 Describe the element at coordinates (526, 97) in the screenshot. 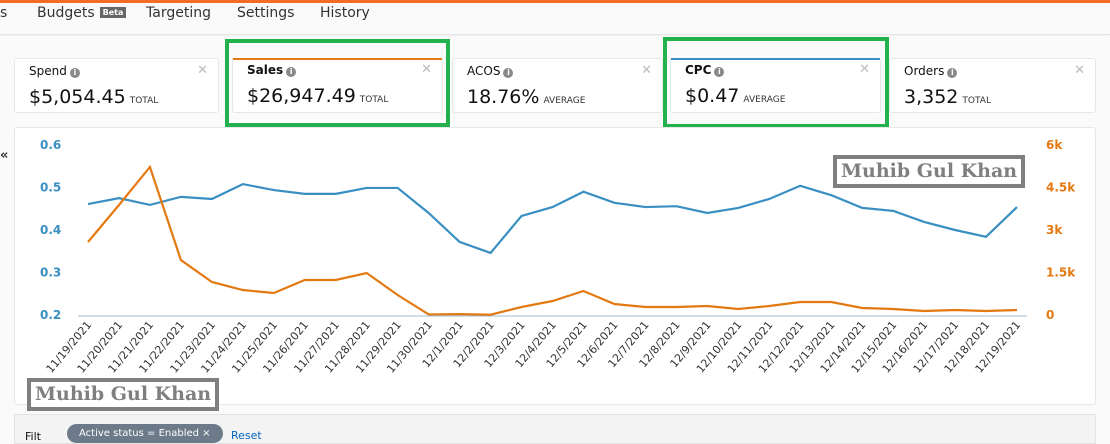

I see `metric-value: 18.76% AVERAGE` at that location.